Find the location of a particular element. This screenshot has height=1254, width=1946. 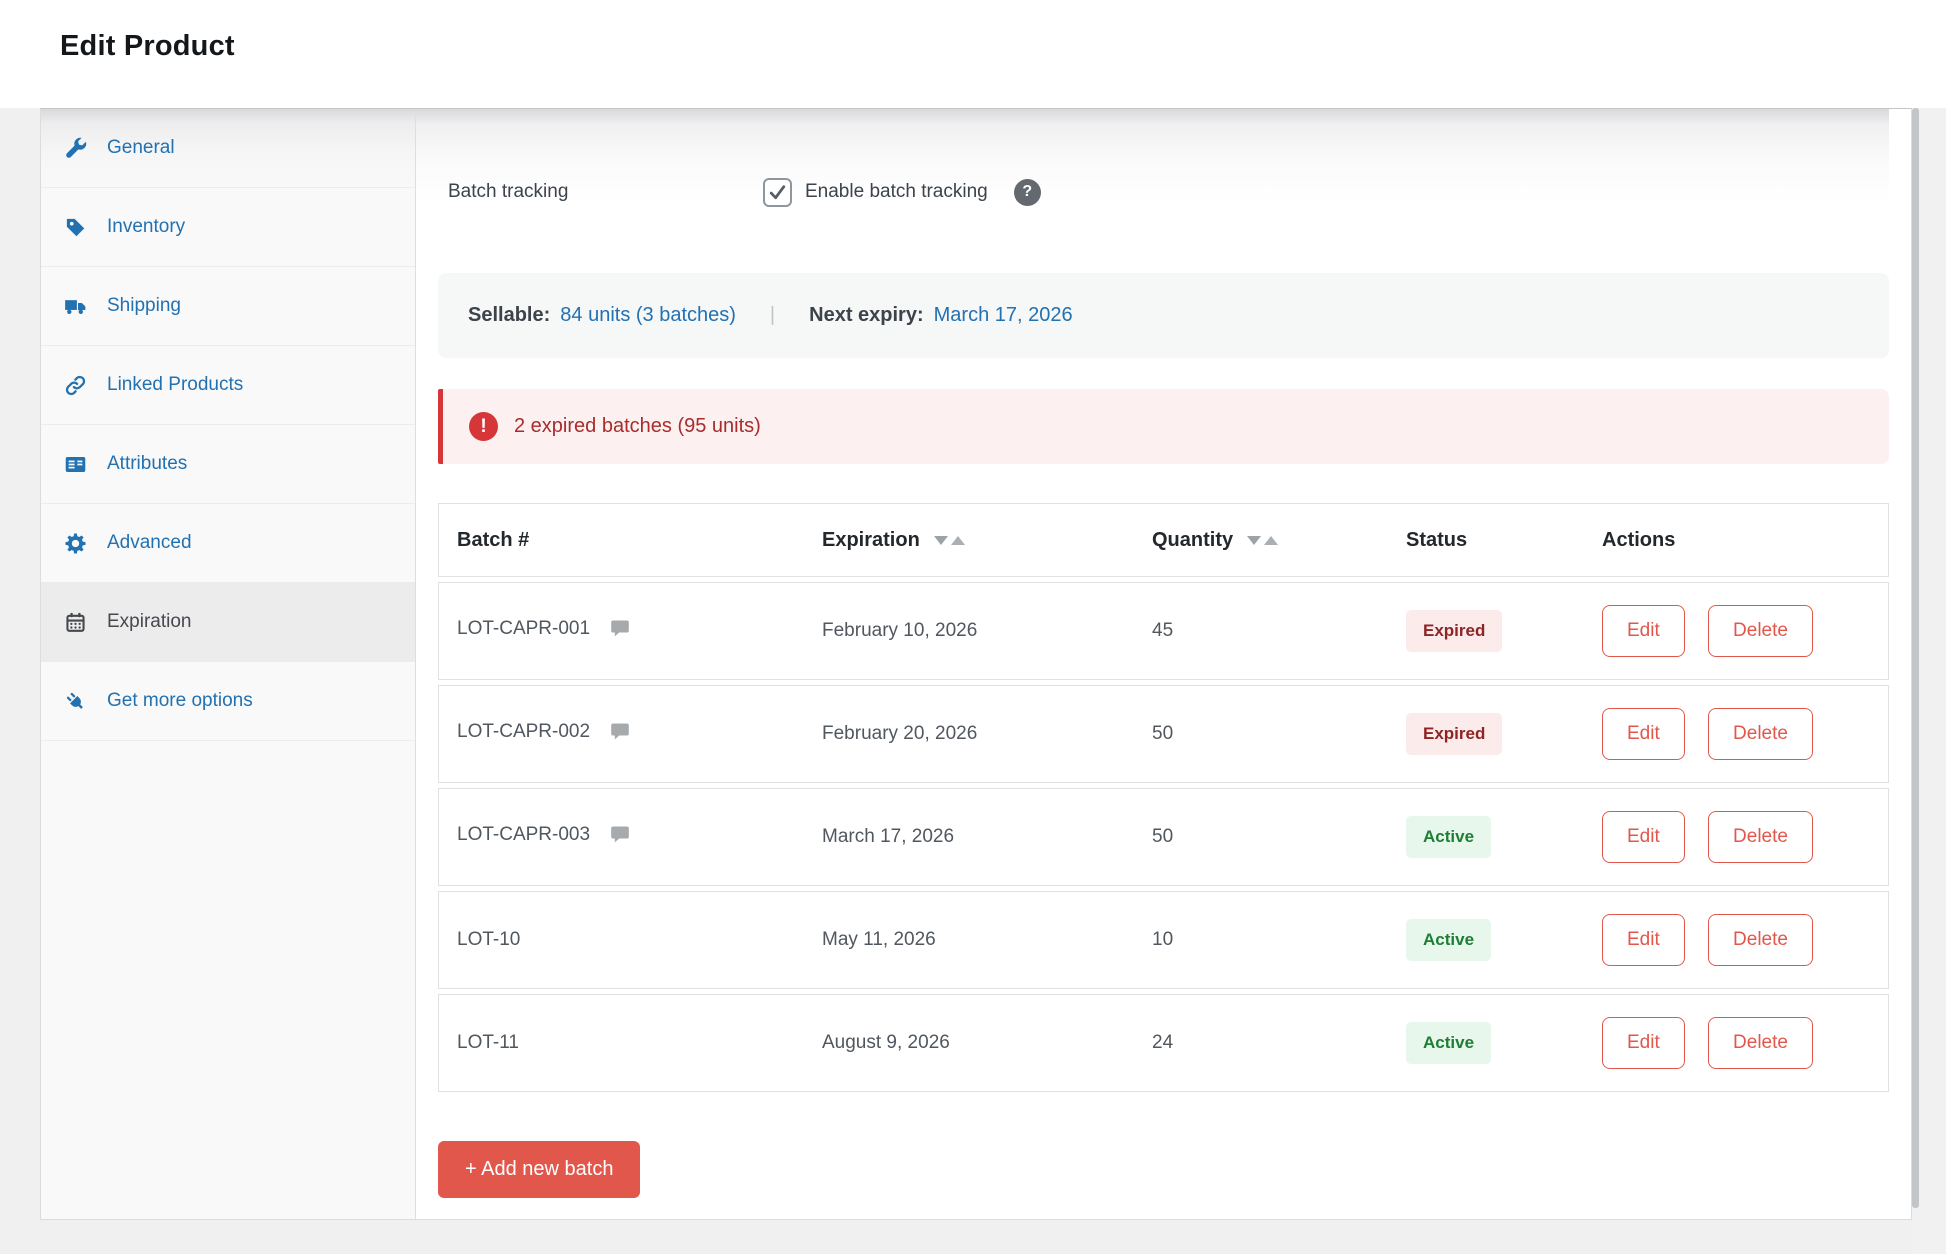

calendar-icon is located at coordinates (75, 622).